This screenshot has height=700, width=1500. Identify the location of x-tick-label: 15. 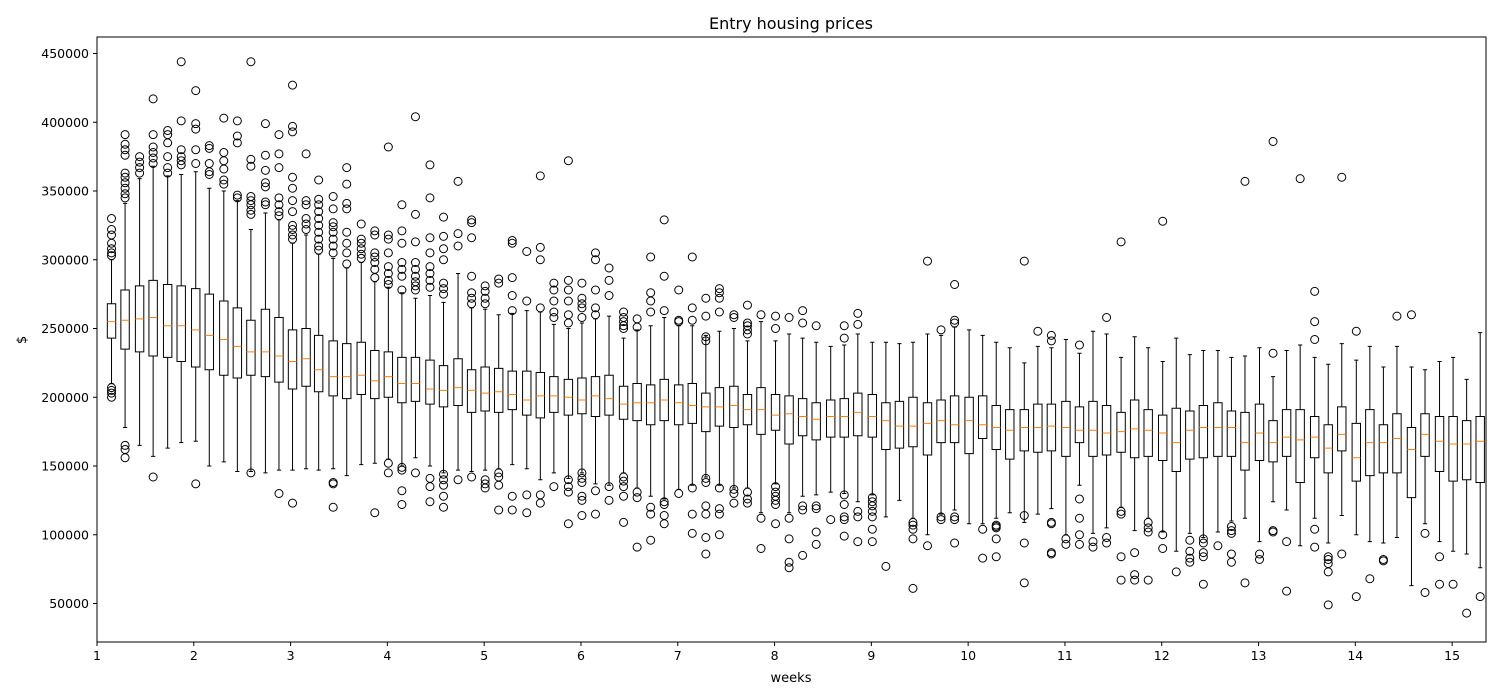
(1452, 655).